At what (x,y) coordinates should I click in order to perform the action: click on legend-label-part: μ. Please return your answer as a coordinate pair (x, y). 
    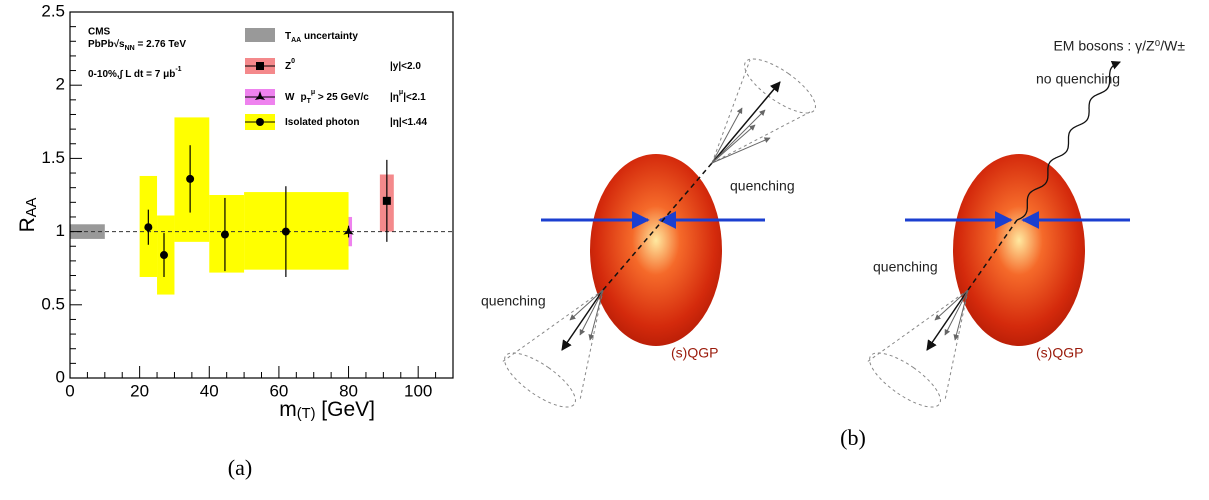
    Looking at the image, I should click on (313, 92).